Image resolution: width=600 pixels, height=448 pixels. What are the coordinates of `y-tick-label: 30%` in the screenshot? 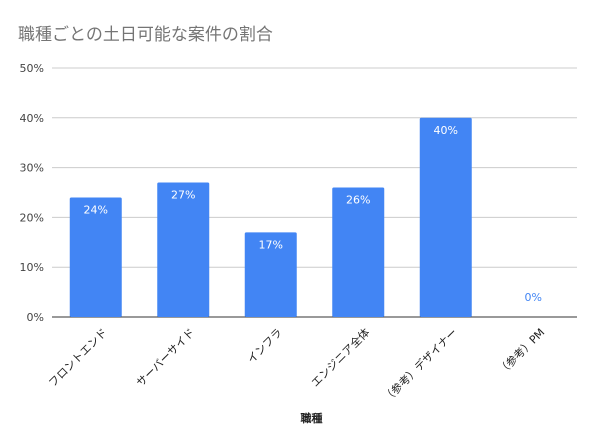 It's located at (32, 168).